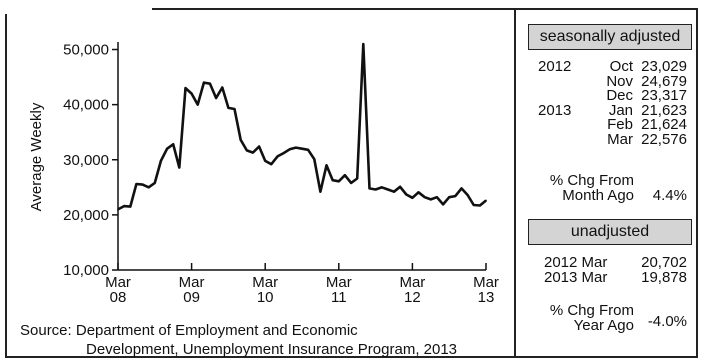  What do you see at coordinates (664, 124) in the screenshot?
I see `seasonal-value: 21,624` at bounding box center [664, 124].